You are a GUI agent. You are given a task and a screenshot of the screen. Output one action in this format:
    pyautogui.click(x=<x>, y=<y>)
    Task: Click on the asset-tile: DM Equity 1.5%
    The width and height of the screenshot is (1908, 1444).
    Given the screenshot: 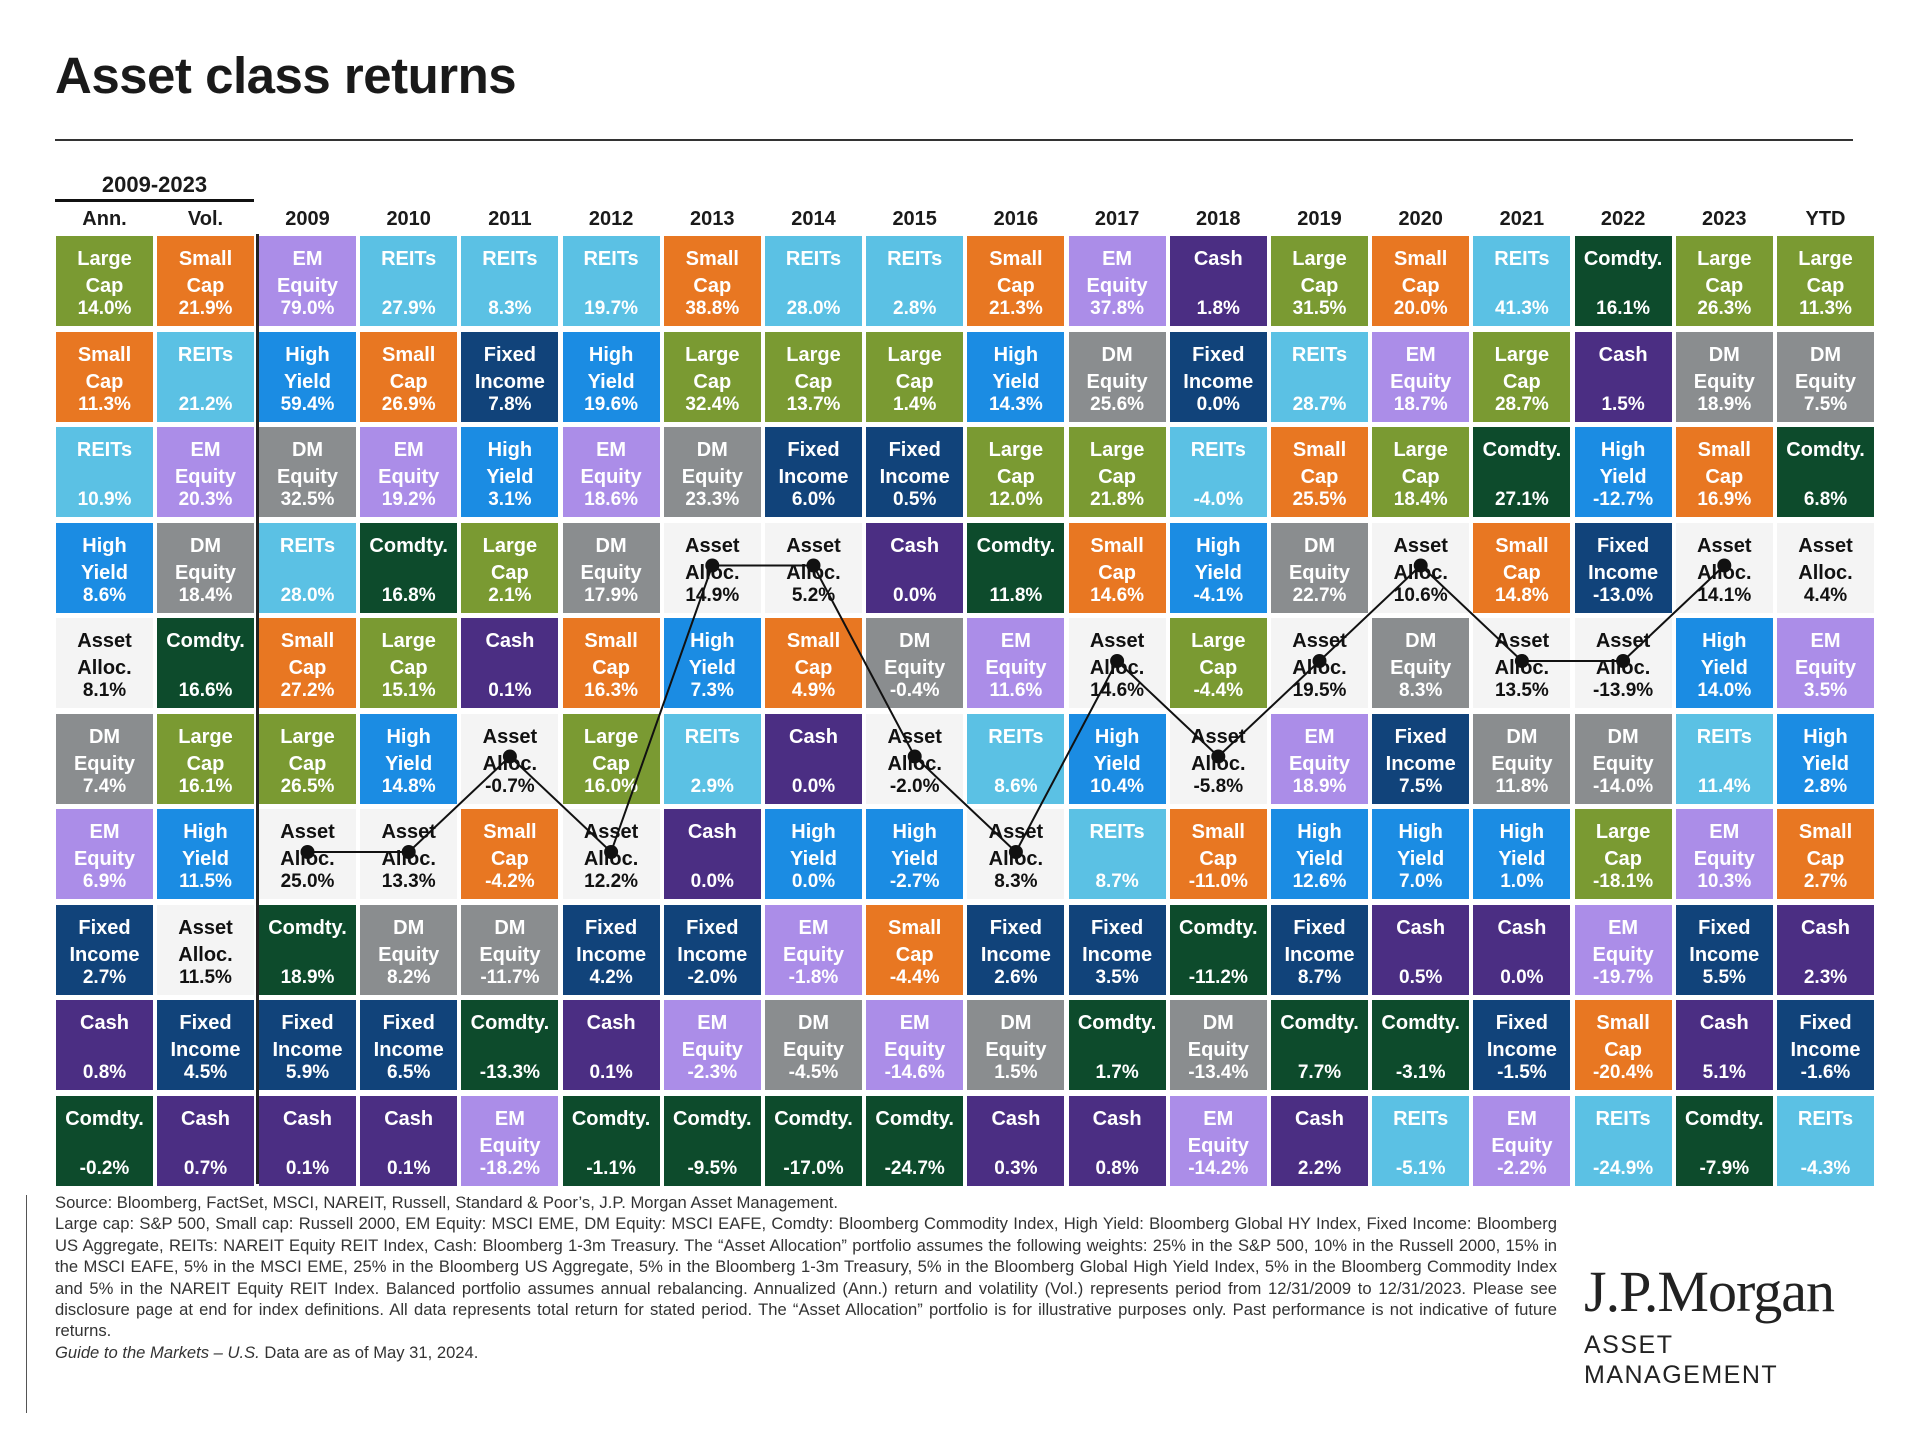 What is the action you would take?
    pyautogui.click(x=1016, y=1045)
    